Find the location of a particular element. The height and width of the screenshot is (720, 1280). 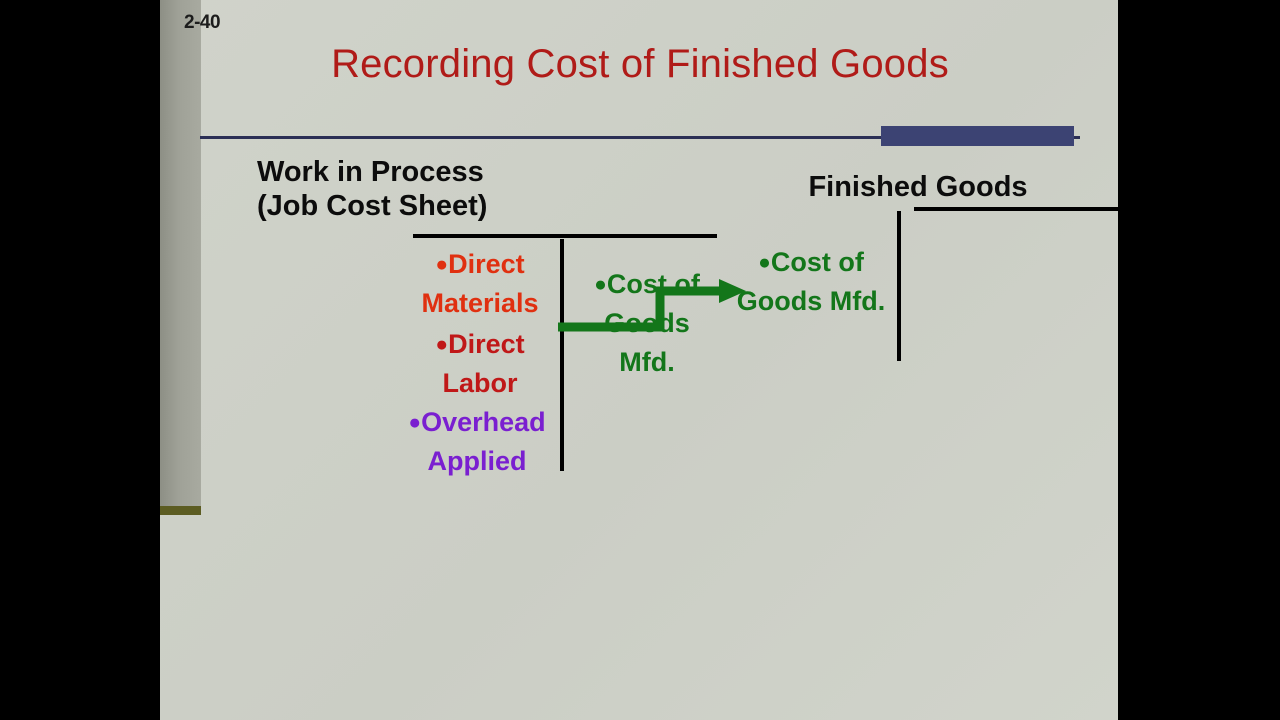

work-in-process-account: Work in Process (Job Cost Sheet) is located at coordinates (405, 189).